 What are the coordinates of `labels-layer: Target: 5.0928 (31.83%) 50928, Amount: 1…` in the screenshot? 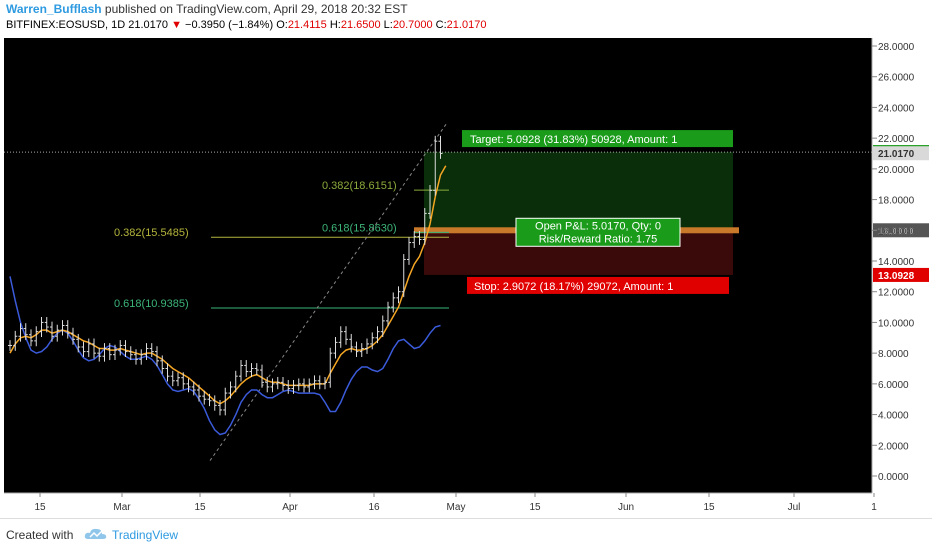 It's located at (695, 212).